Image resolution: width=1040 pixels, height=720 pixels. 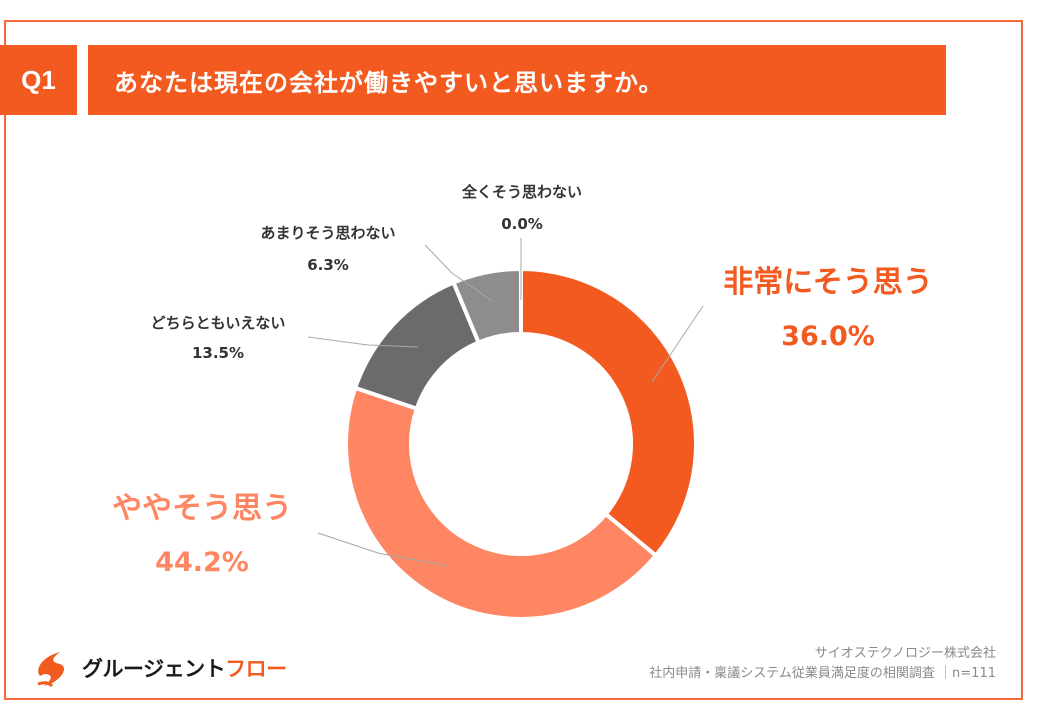 I want to click on source-survey: 社内申請・稟議システム従業員満足度の相関調査, so click(x=792, y=673).